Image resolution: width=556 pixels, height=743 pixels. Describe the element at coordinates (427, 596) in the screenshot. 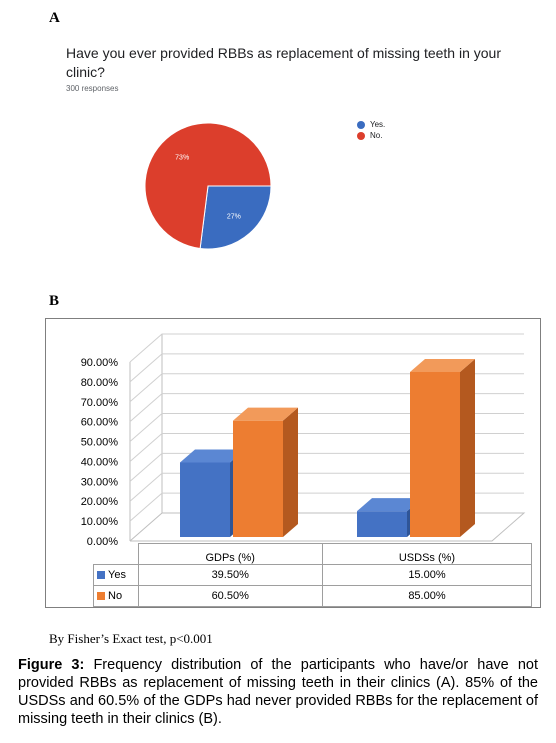

I see `cell-no-usdss: 85.00%` at that location.